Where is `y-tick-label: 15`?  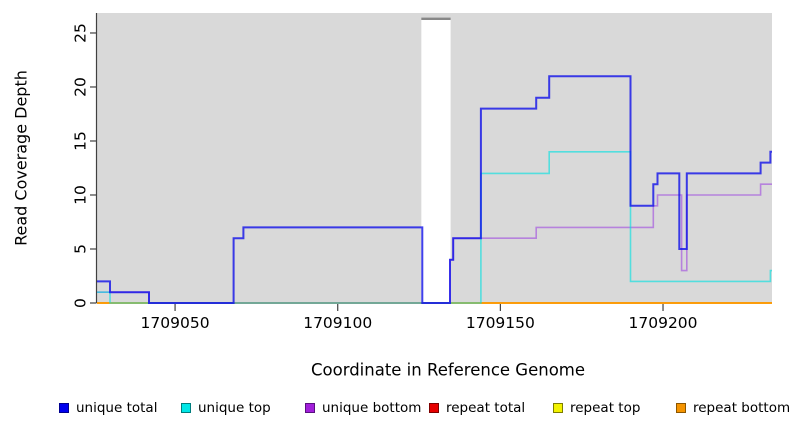 y-tick-label: 15 is located at coordinates (80, 141).